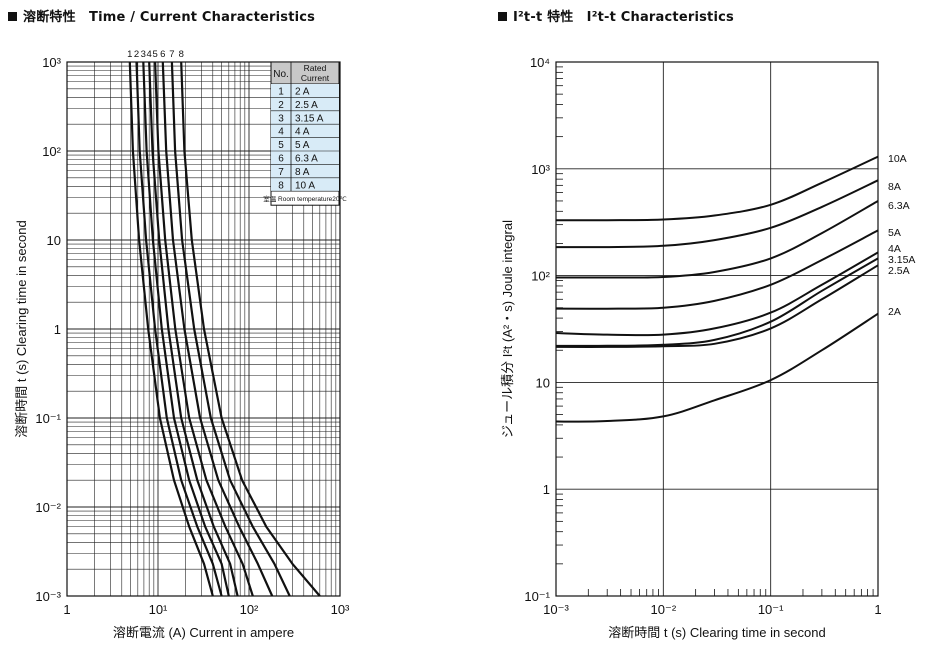  What do you see at coordinates (901, 260) in the screenshot?
I see `series-label: 3.15A` at bounding box center [901, 260].